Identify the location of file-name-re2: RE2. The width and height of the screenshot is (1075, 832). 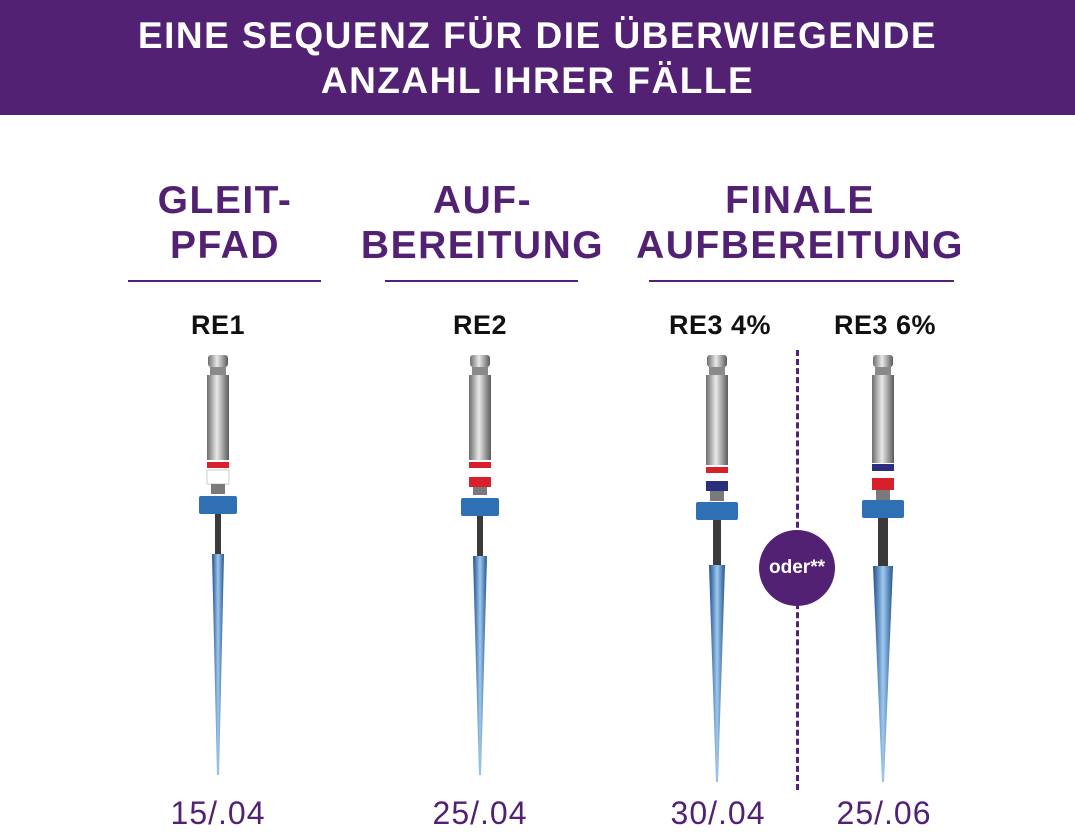
(480, 325).